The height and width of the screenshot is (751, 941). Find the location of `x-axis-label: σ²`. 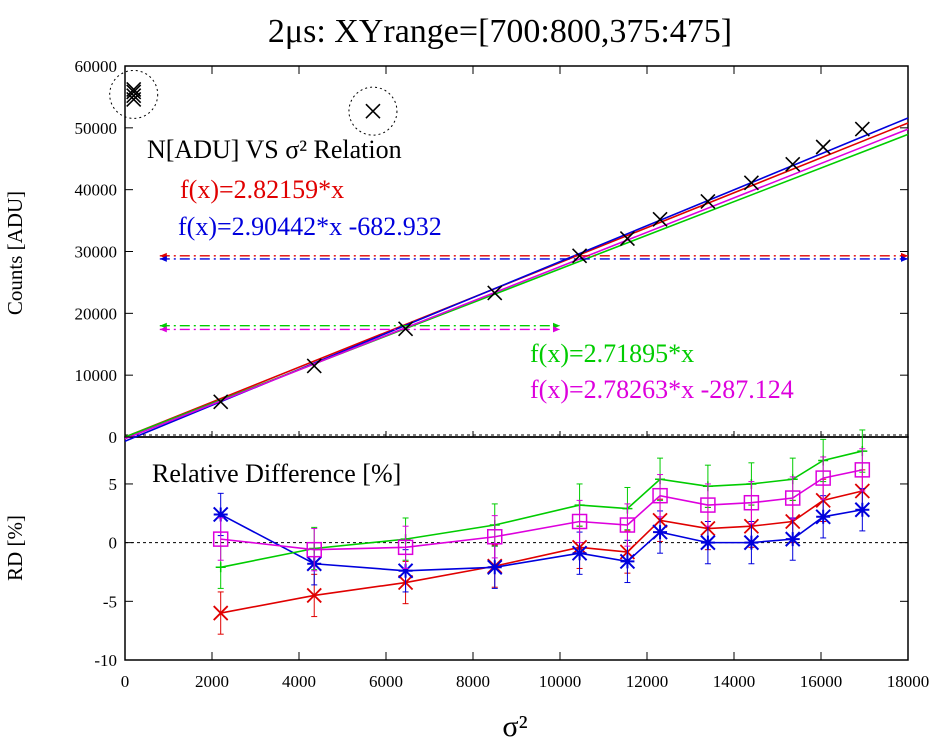

x-axis-label: σ² is located at coordinates (514, 726).